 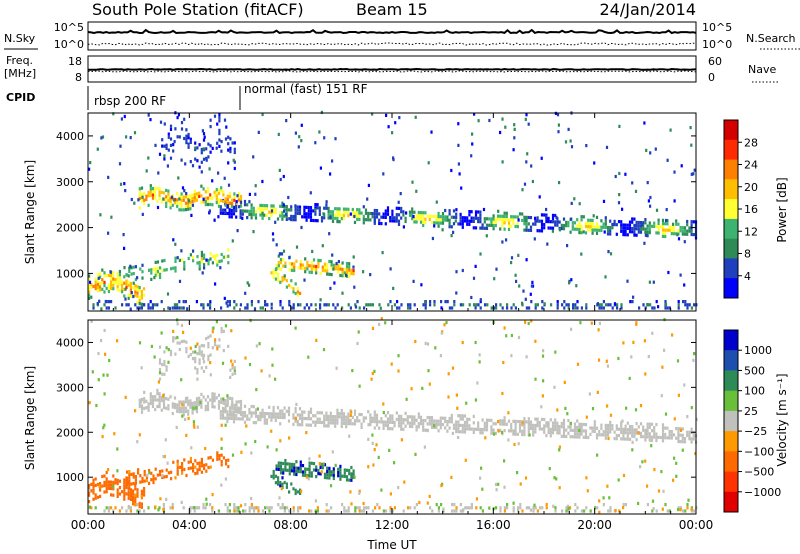 I want to click on nsearch-tick-bottom: 10^0, so click(x=717, y=44).